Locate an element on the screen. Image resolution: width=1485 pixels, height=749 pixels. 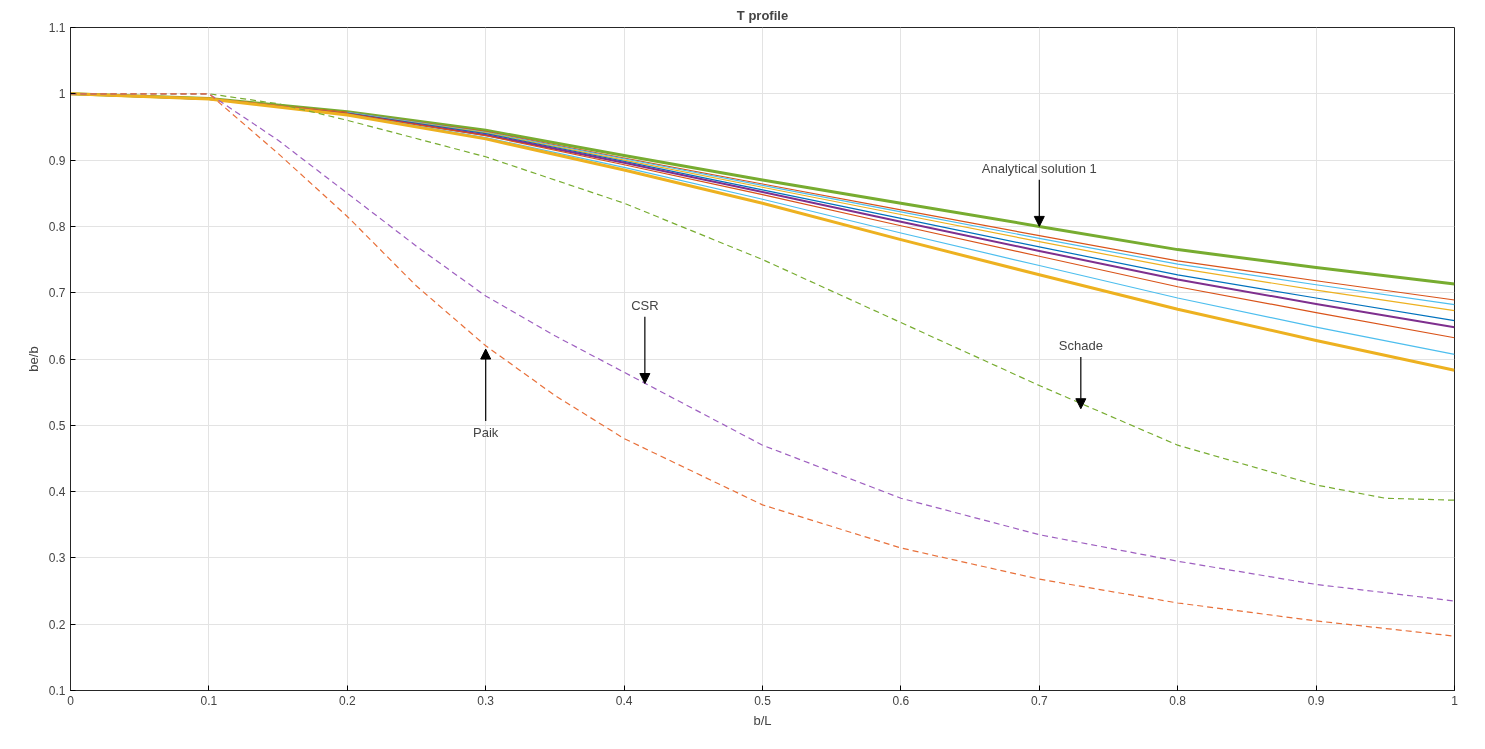
x-tick-label: 0.6 is located at coordinates (901, 700).